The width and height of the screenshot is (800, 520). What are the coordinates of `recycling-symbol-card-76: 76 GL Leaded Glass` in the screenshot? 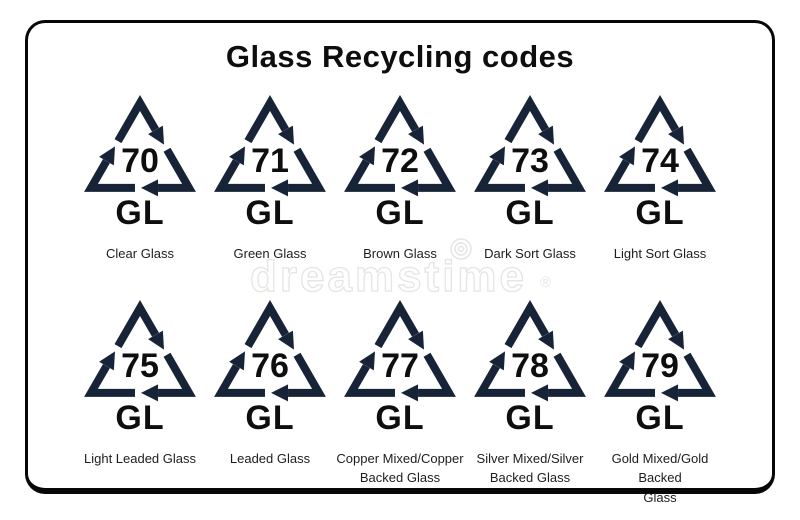 It's located at (270, 383).